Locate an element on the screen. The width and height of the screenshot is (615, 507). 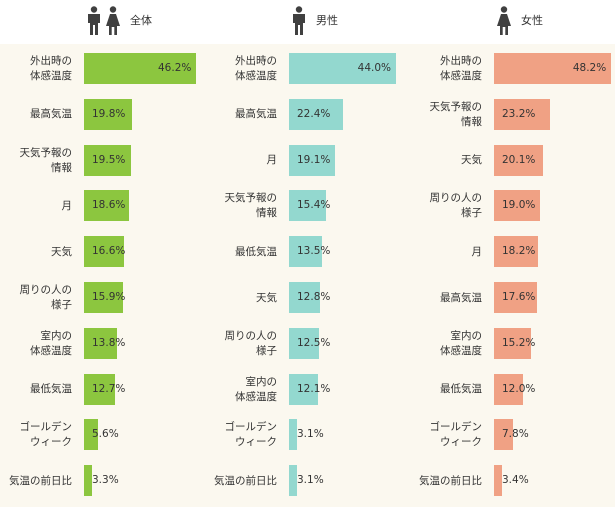
bar-row: 最低気温 12.0% is located at coordinates (512, 390).